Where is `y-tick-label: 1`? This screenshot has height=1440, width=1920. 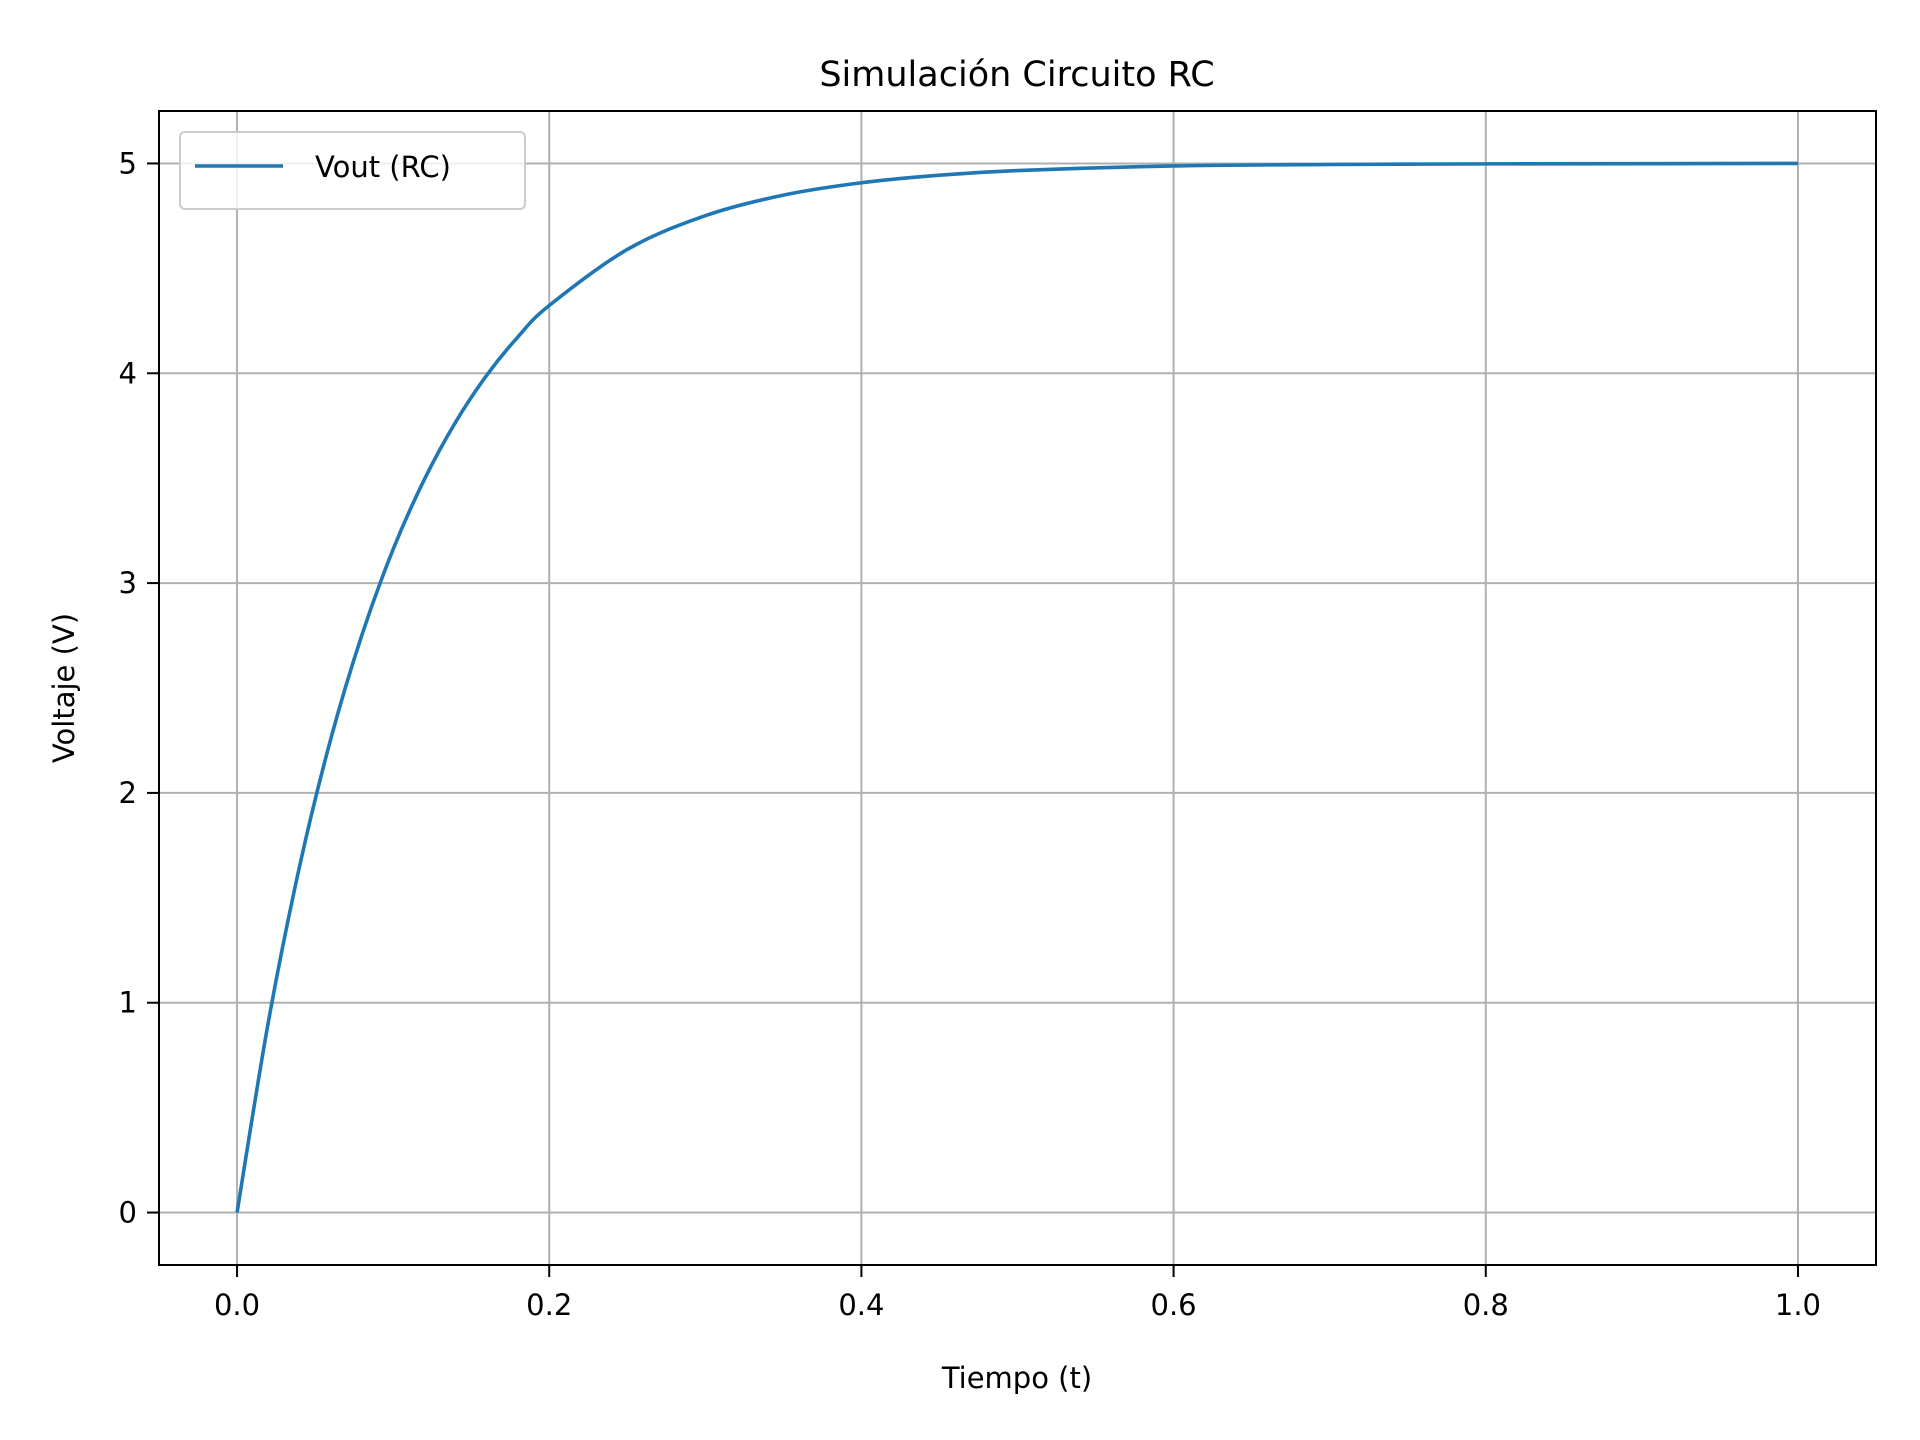 y-tick-label: 1 is located at coordinates (128, 1003).